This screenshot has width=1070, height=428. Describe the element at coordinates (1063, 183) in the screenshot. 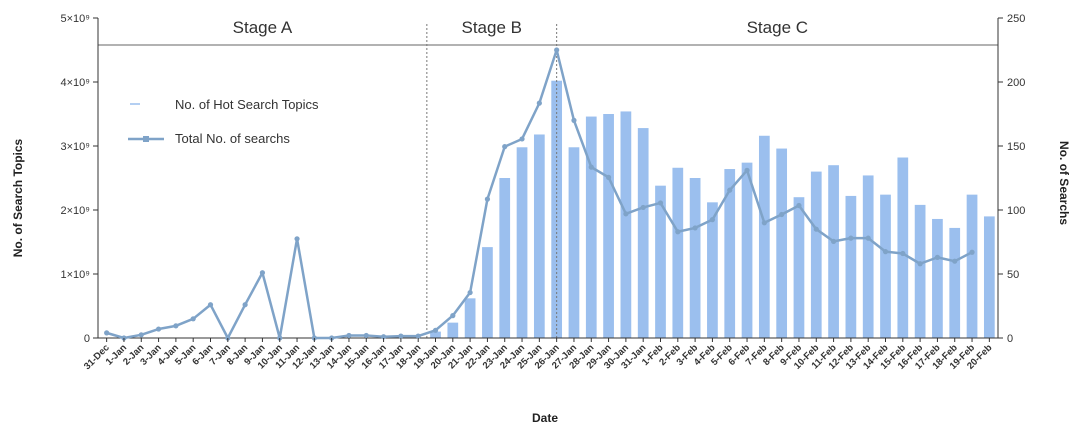

I see `right-axis-title: No. of Searchs` at that location.